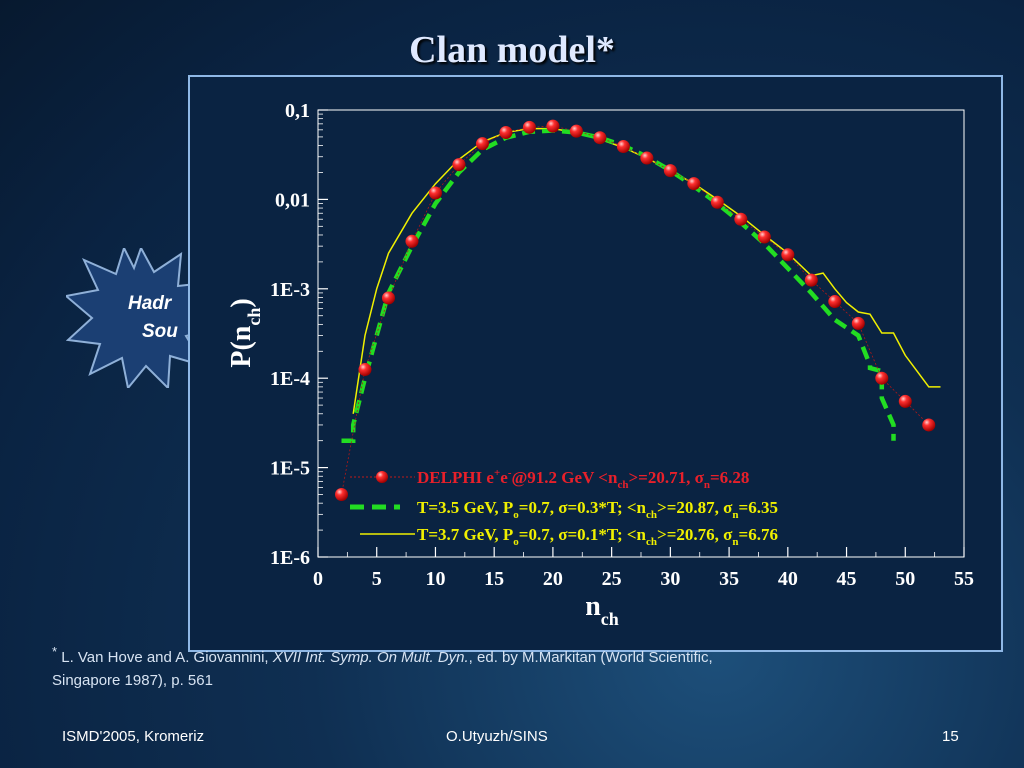  What do you see at coordinates (292, 200) in the screenshot?
I see `y-tick-label: 0,01` at bounding box center [292, 200].